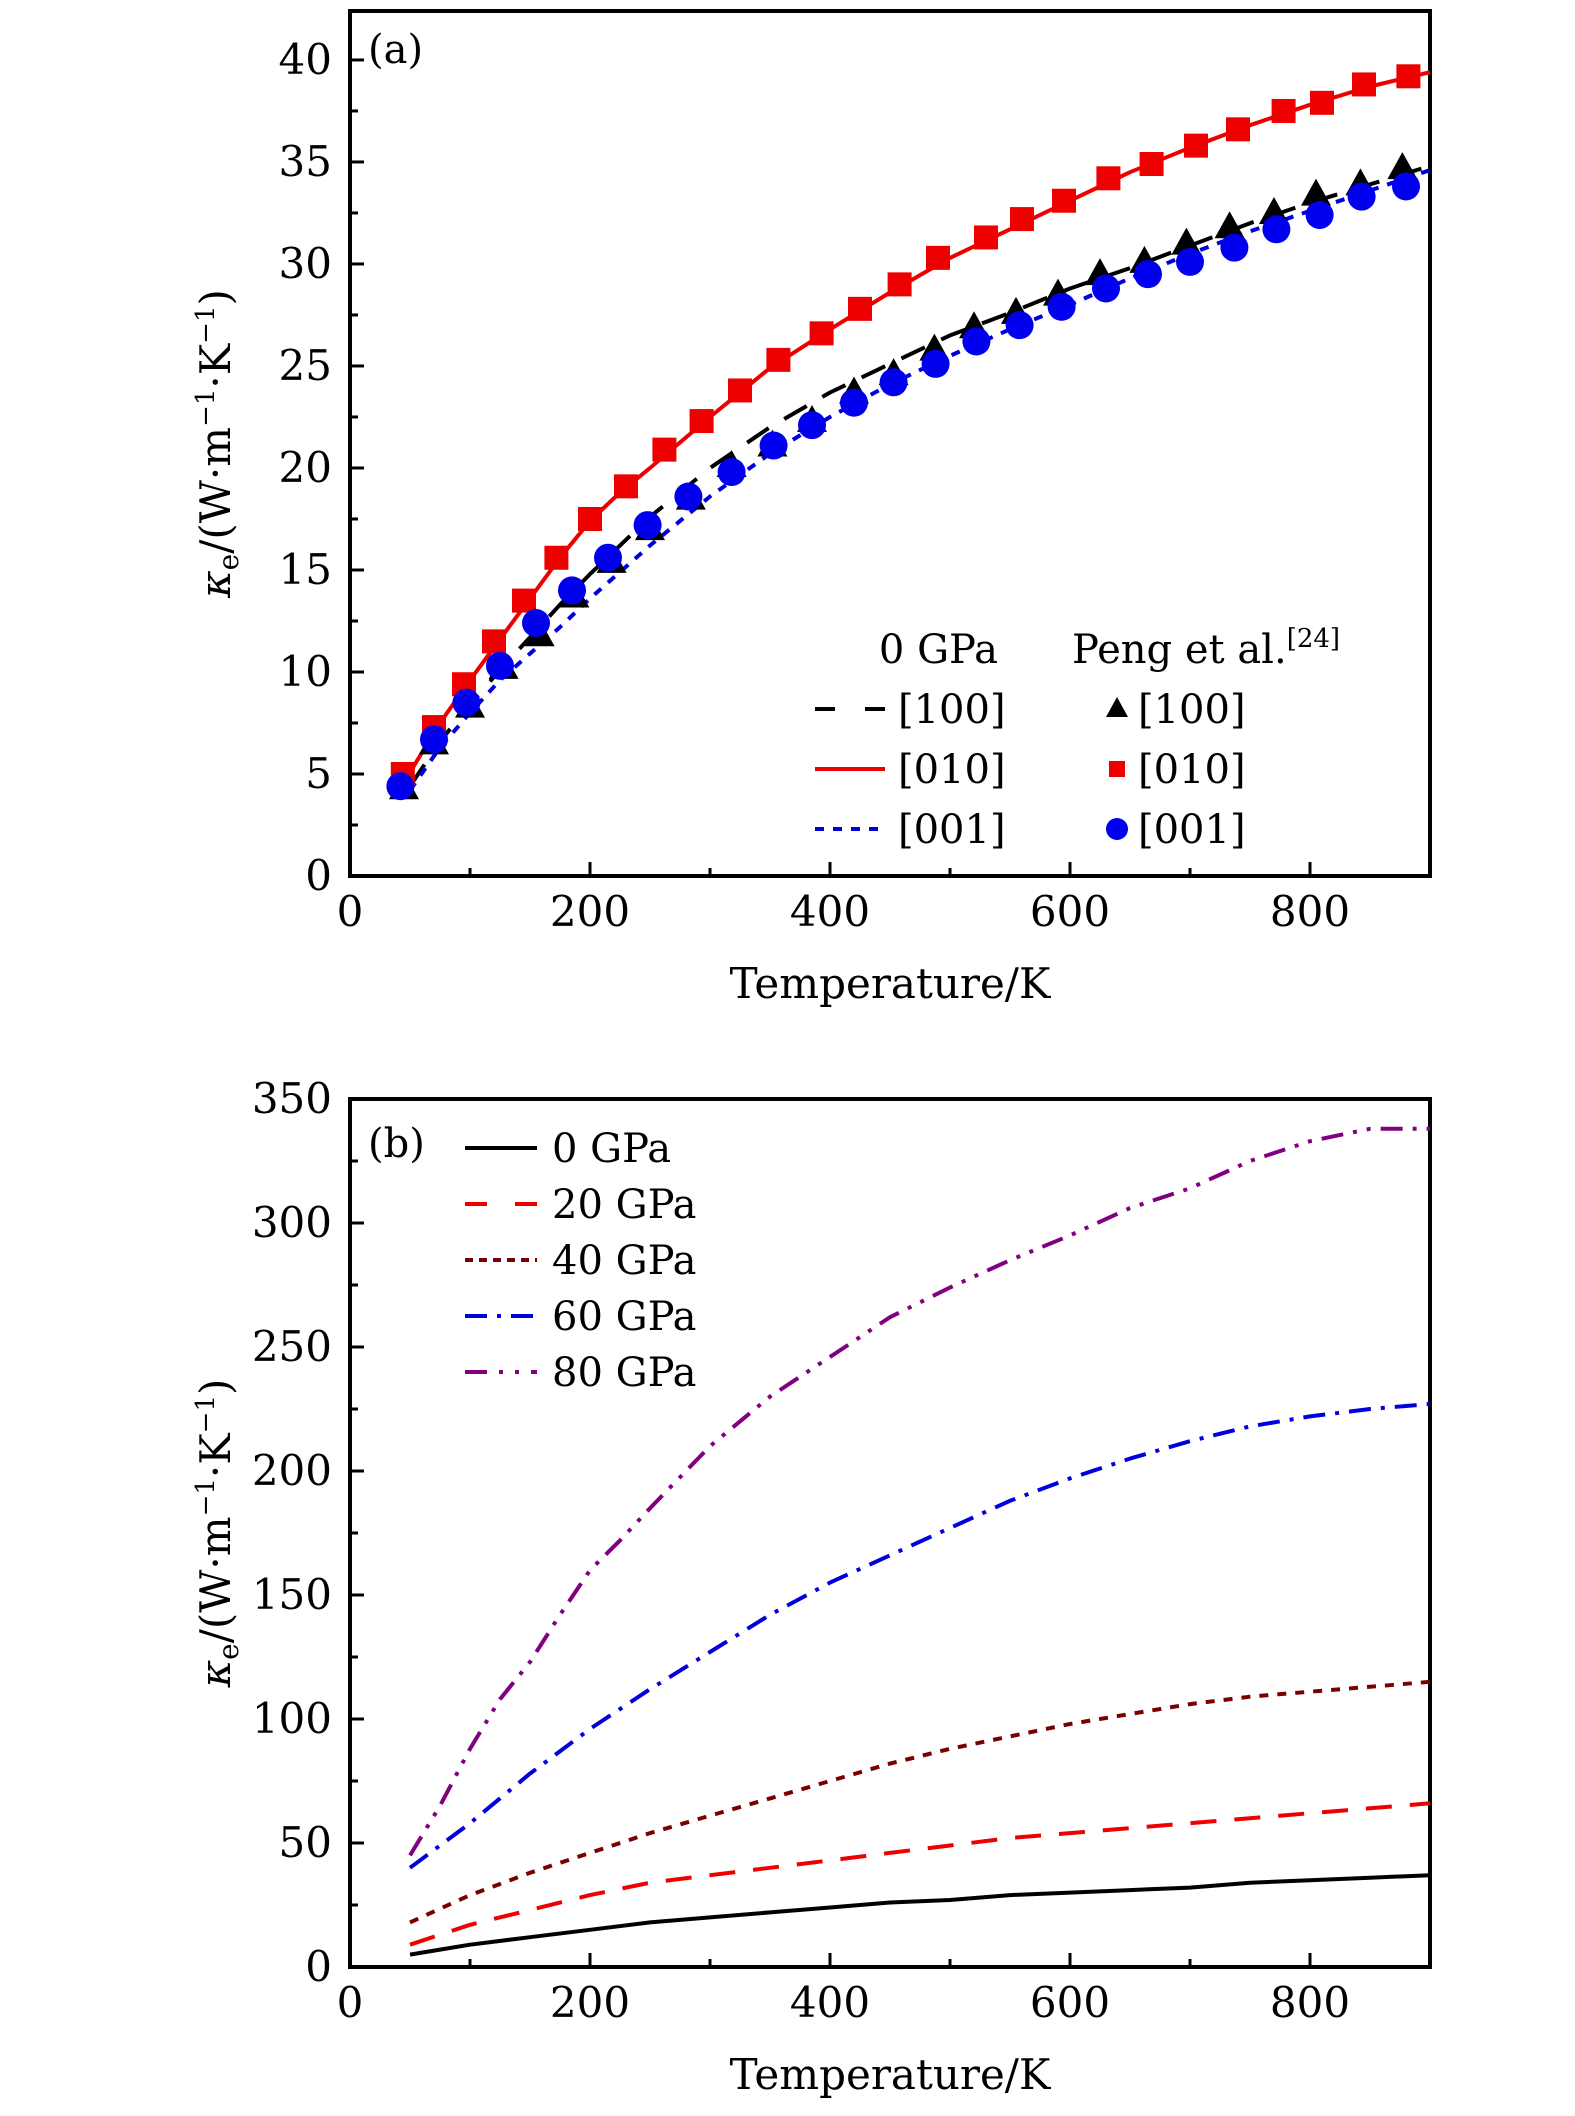 This screenshot has height=2116, width=1575. What do you see at coordinates (318, 875) in the screenshot?
I see `y-tick-label: 0` at bounding box center [318, 875].